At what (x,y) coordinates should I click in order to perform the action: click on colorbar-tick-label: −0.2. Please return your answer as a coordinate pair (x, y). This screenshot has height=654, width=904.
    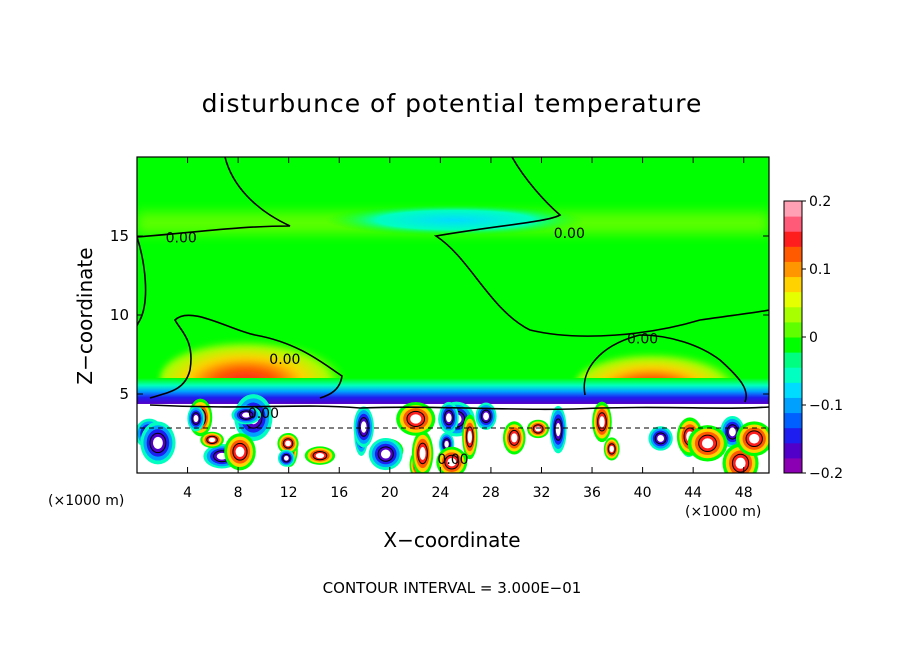
    Looking at the image, I should click on (826, 474).